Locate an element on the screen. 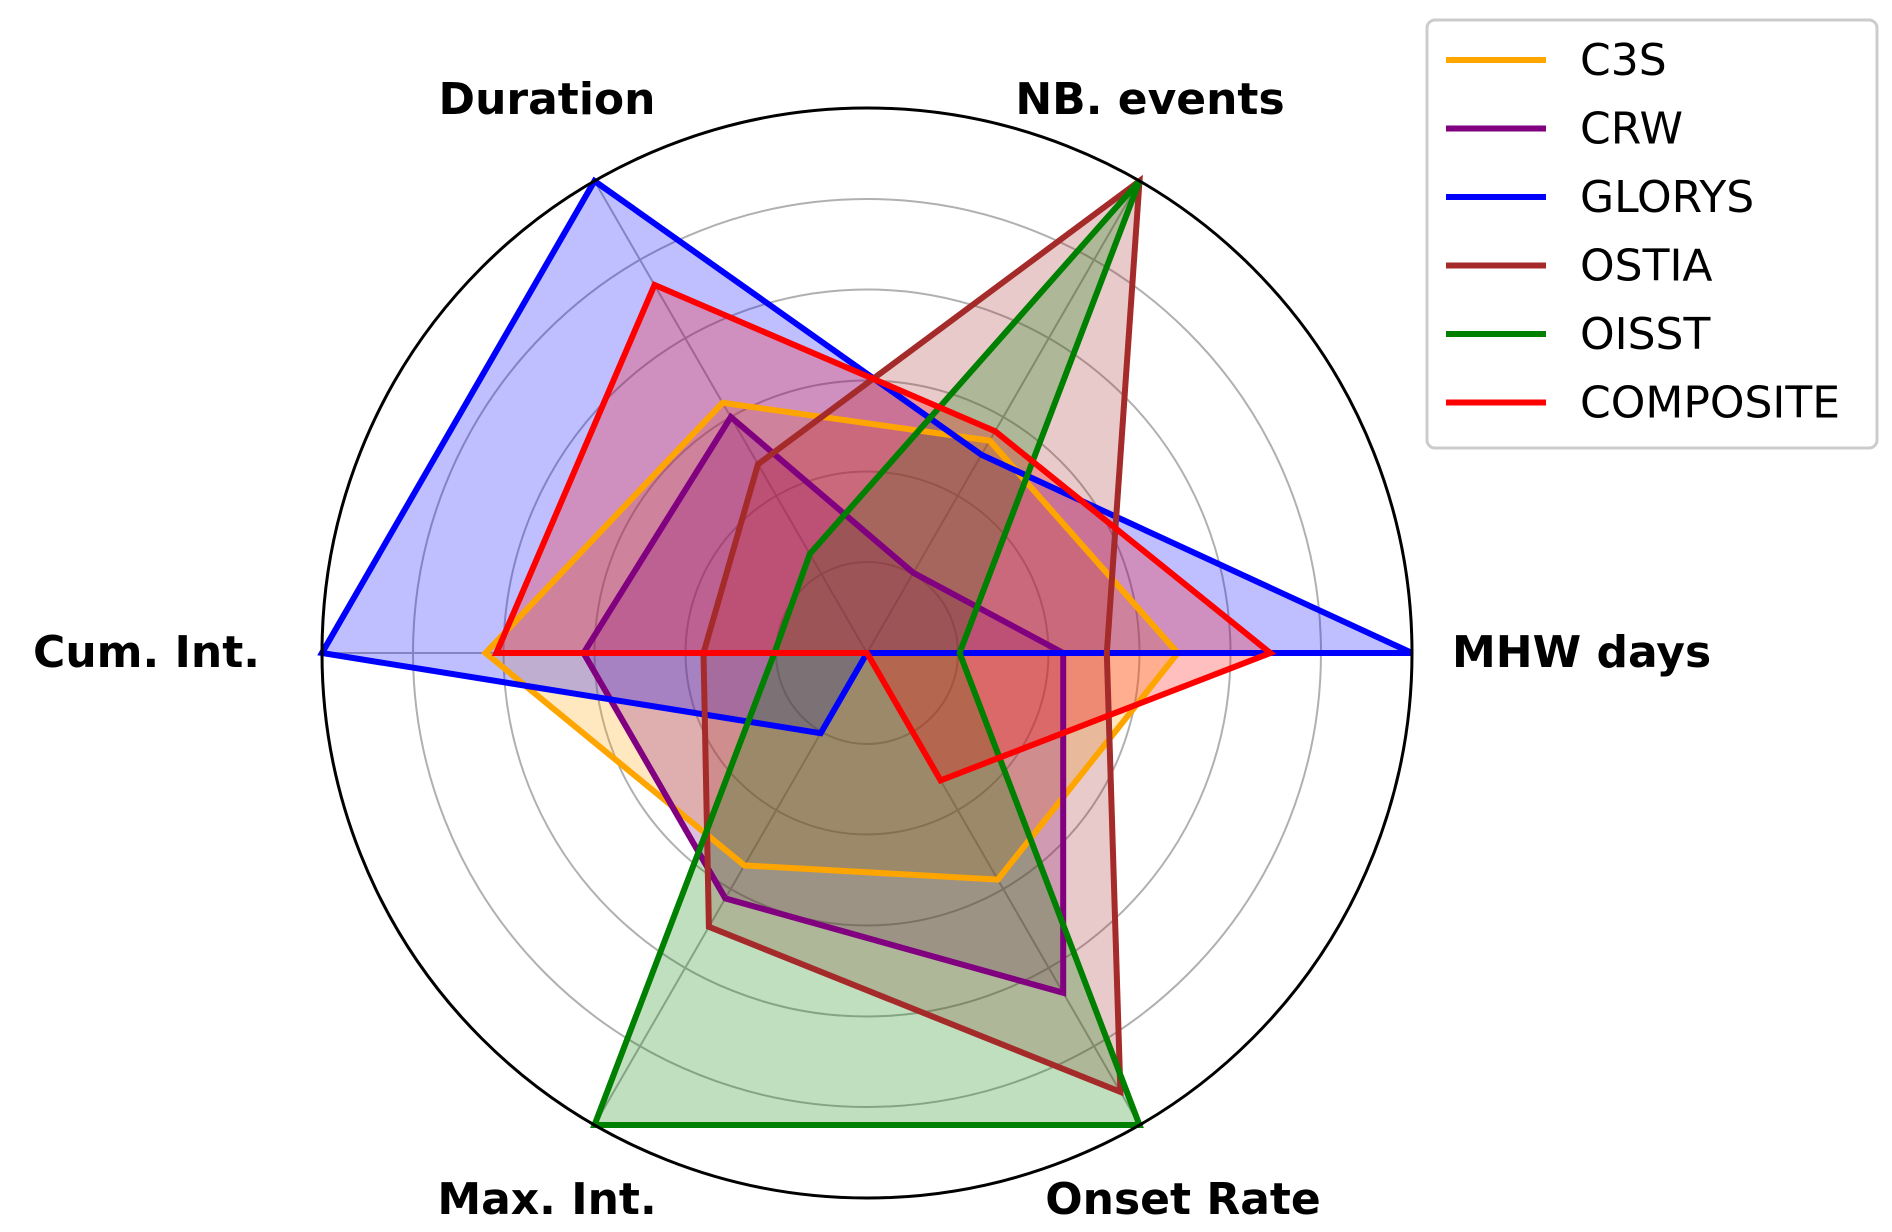 The image size is (1892, 1232). series-fill-crw is located at coordinates (823, 705).